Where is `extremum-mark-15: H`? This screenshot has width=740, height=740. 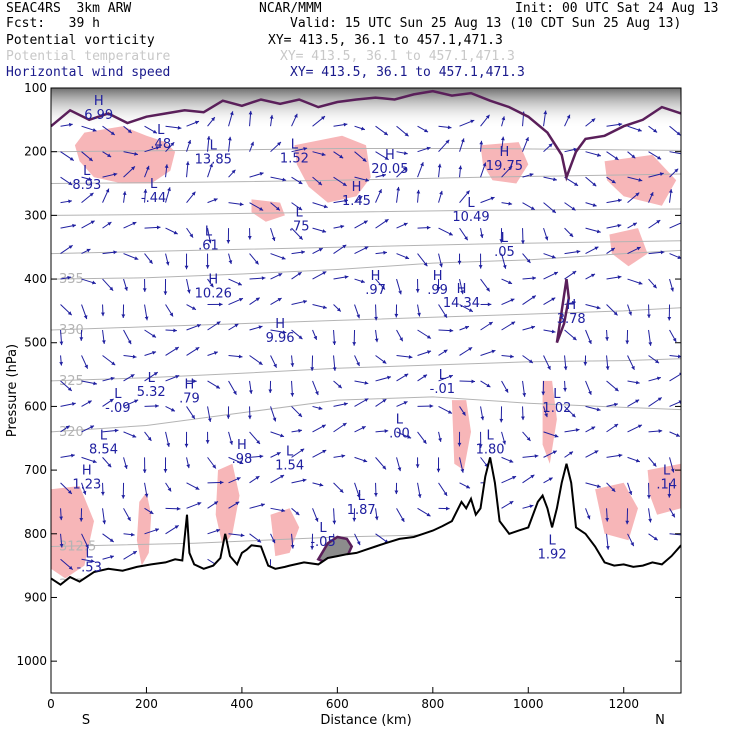
extremum-mark-15: H is located at coordinates (438, 276).